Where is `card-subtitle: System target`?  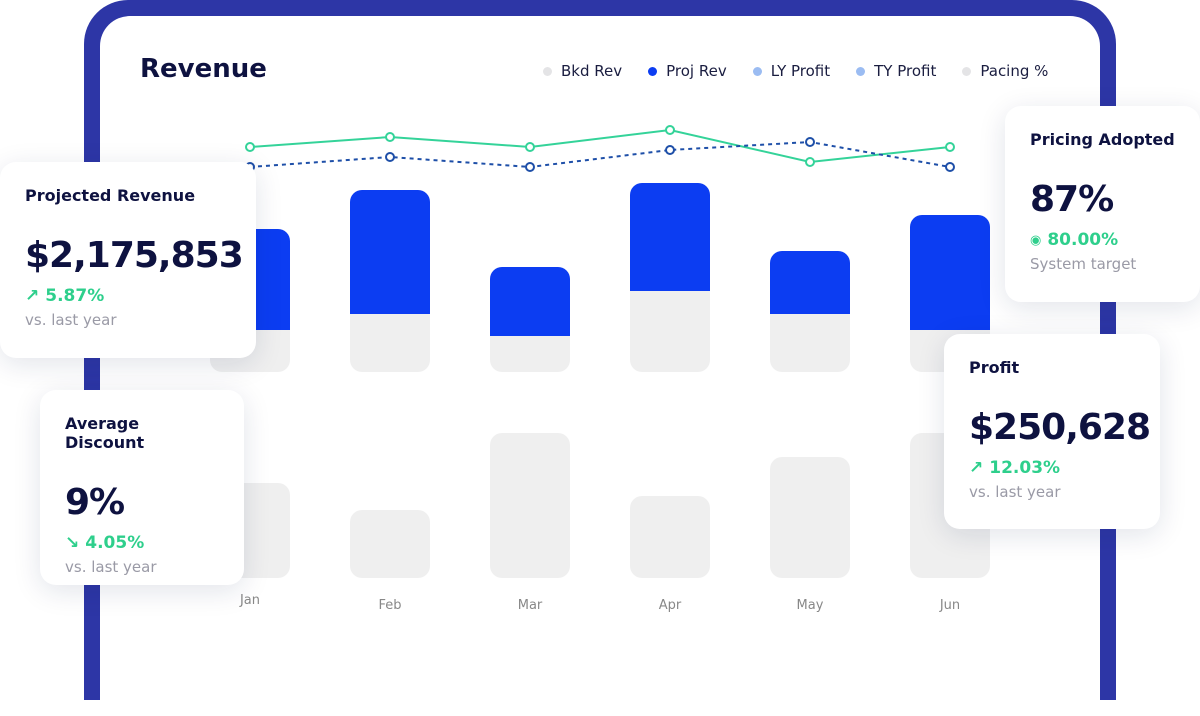 card-subtitle: System target is located at coordinates (1083, 264).